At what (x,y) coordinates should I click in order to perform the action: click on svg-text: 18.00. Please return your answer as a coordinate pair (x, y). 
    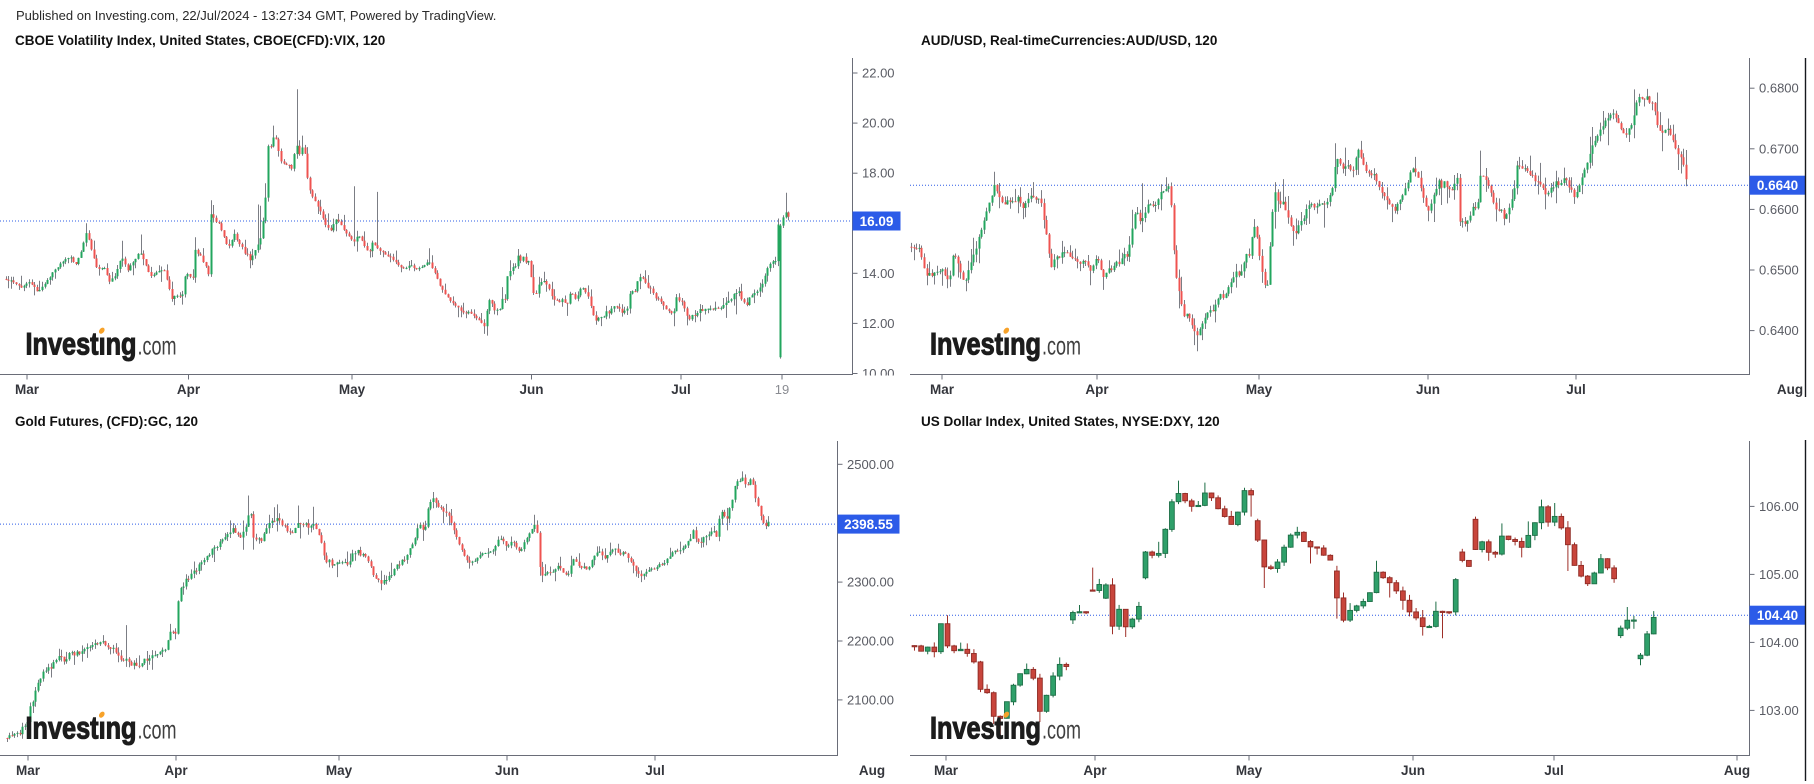
    Looking at the image, I should click on (878, 173).